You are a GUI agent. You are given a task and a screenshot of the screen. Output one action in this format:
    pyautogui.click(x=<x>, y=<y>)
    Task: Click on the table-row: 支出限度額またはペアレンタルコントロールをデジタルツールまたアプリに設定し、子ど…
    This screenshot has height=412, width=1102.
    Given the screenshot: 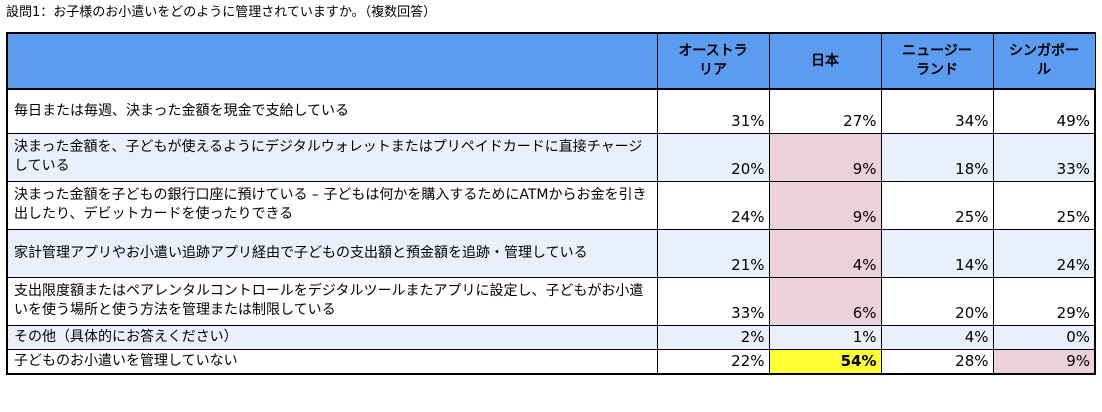 What is the action you would take?
    pyautogui.click(x=551, y=301)
    